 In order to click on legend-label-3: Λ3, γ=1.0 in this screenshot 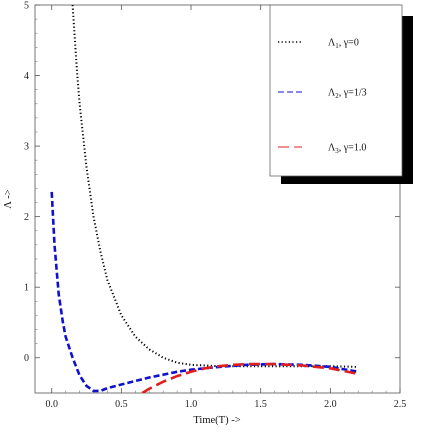, I will do `click(347, 149)`.